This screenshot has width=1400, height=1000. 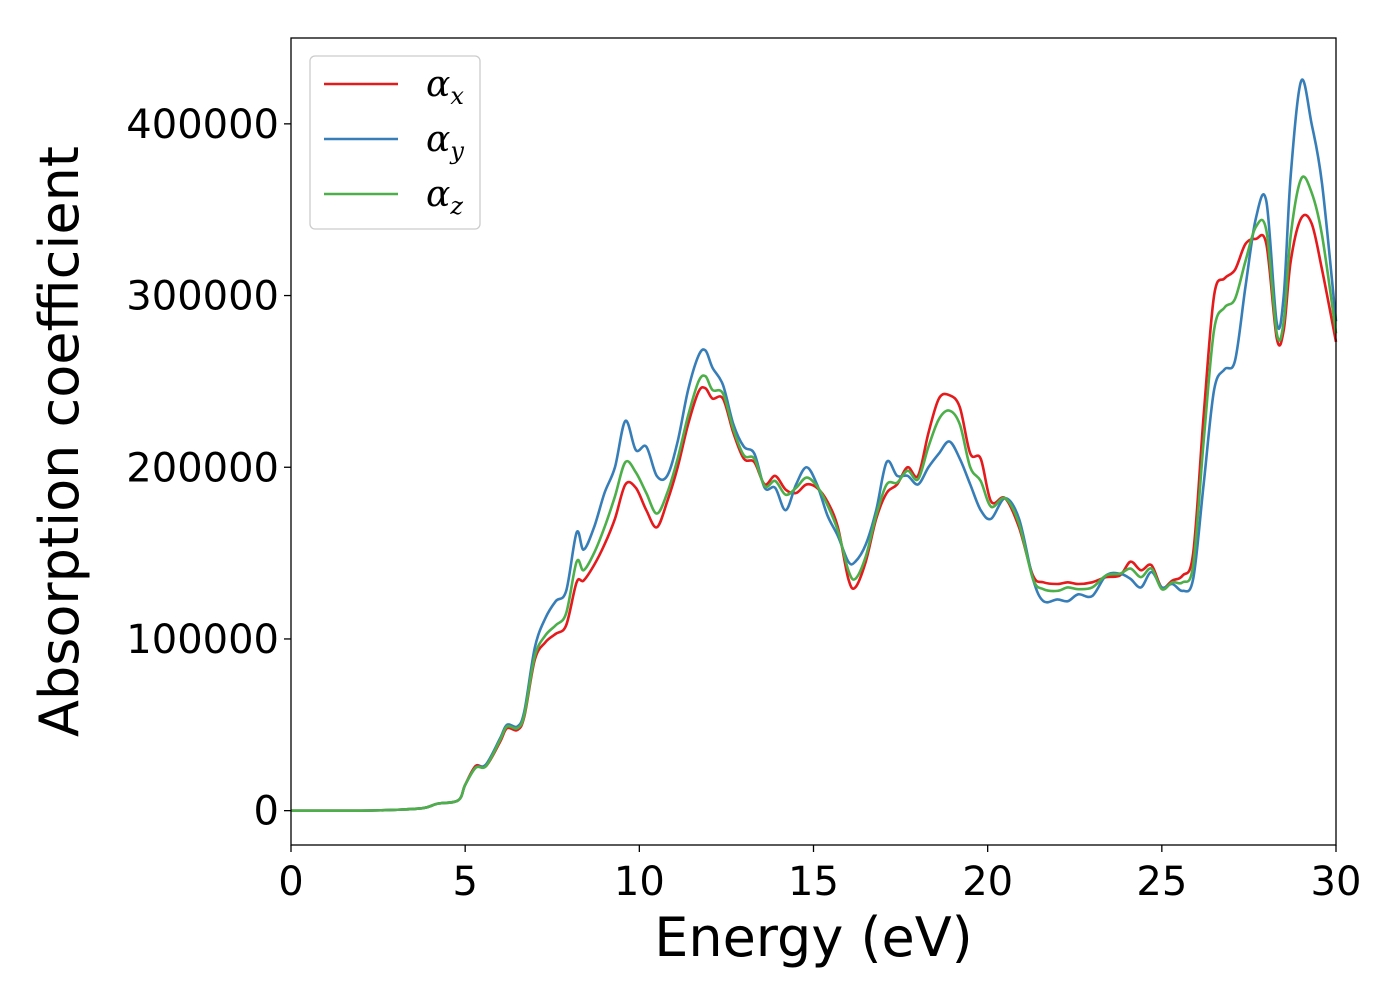 What do you see at coordinates (1336, 882) in the screenshot?
I see `x-tick-label: 30` at bounding box center [1336, 882].